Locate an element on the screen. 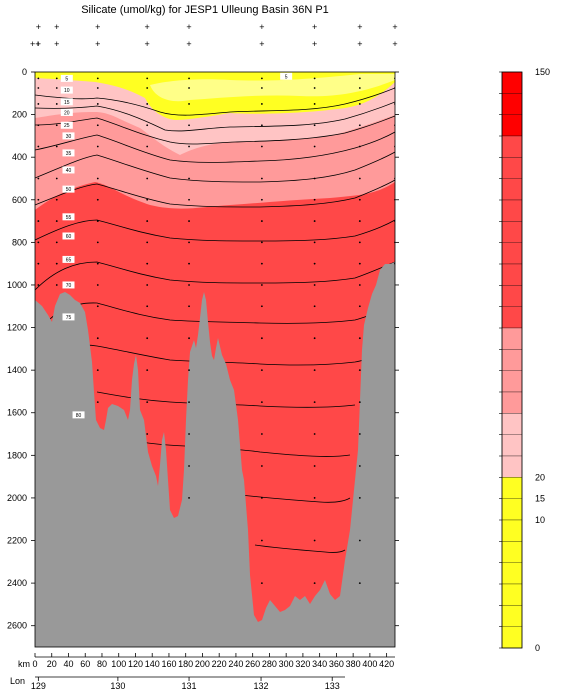  contour-label: 35 is located at coordinates (69, 154).